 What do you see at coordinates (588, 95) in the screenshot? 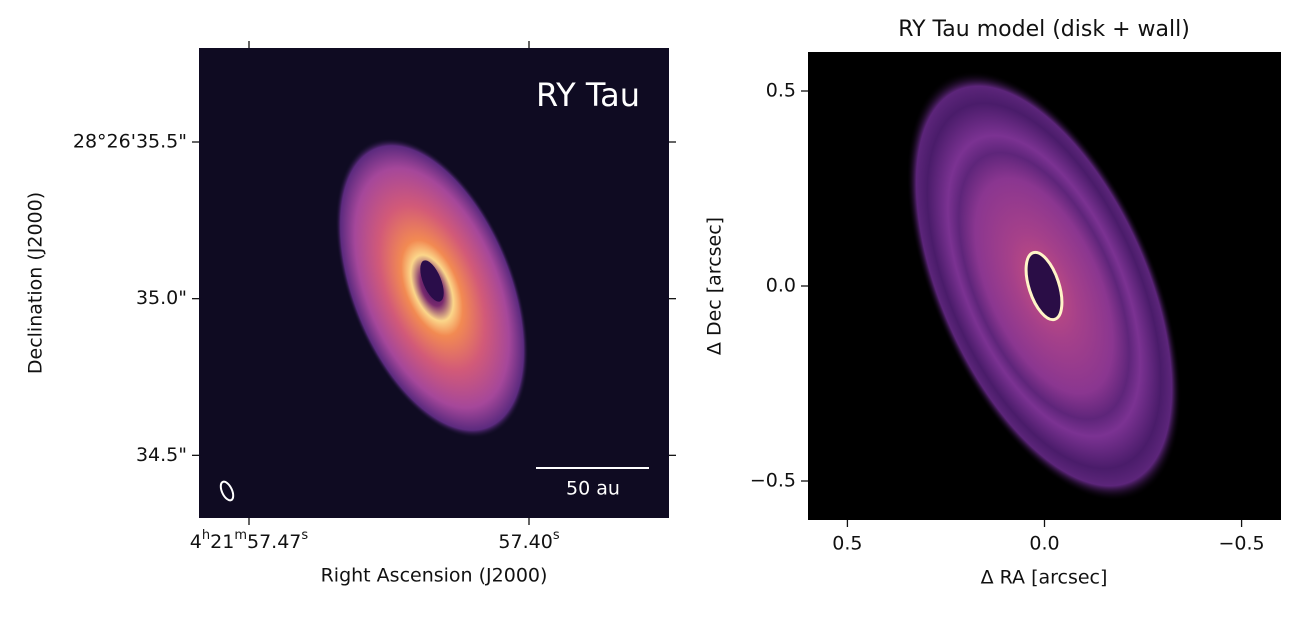
I see `annotation: RY Tau` at bounding box center [588, 95].